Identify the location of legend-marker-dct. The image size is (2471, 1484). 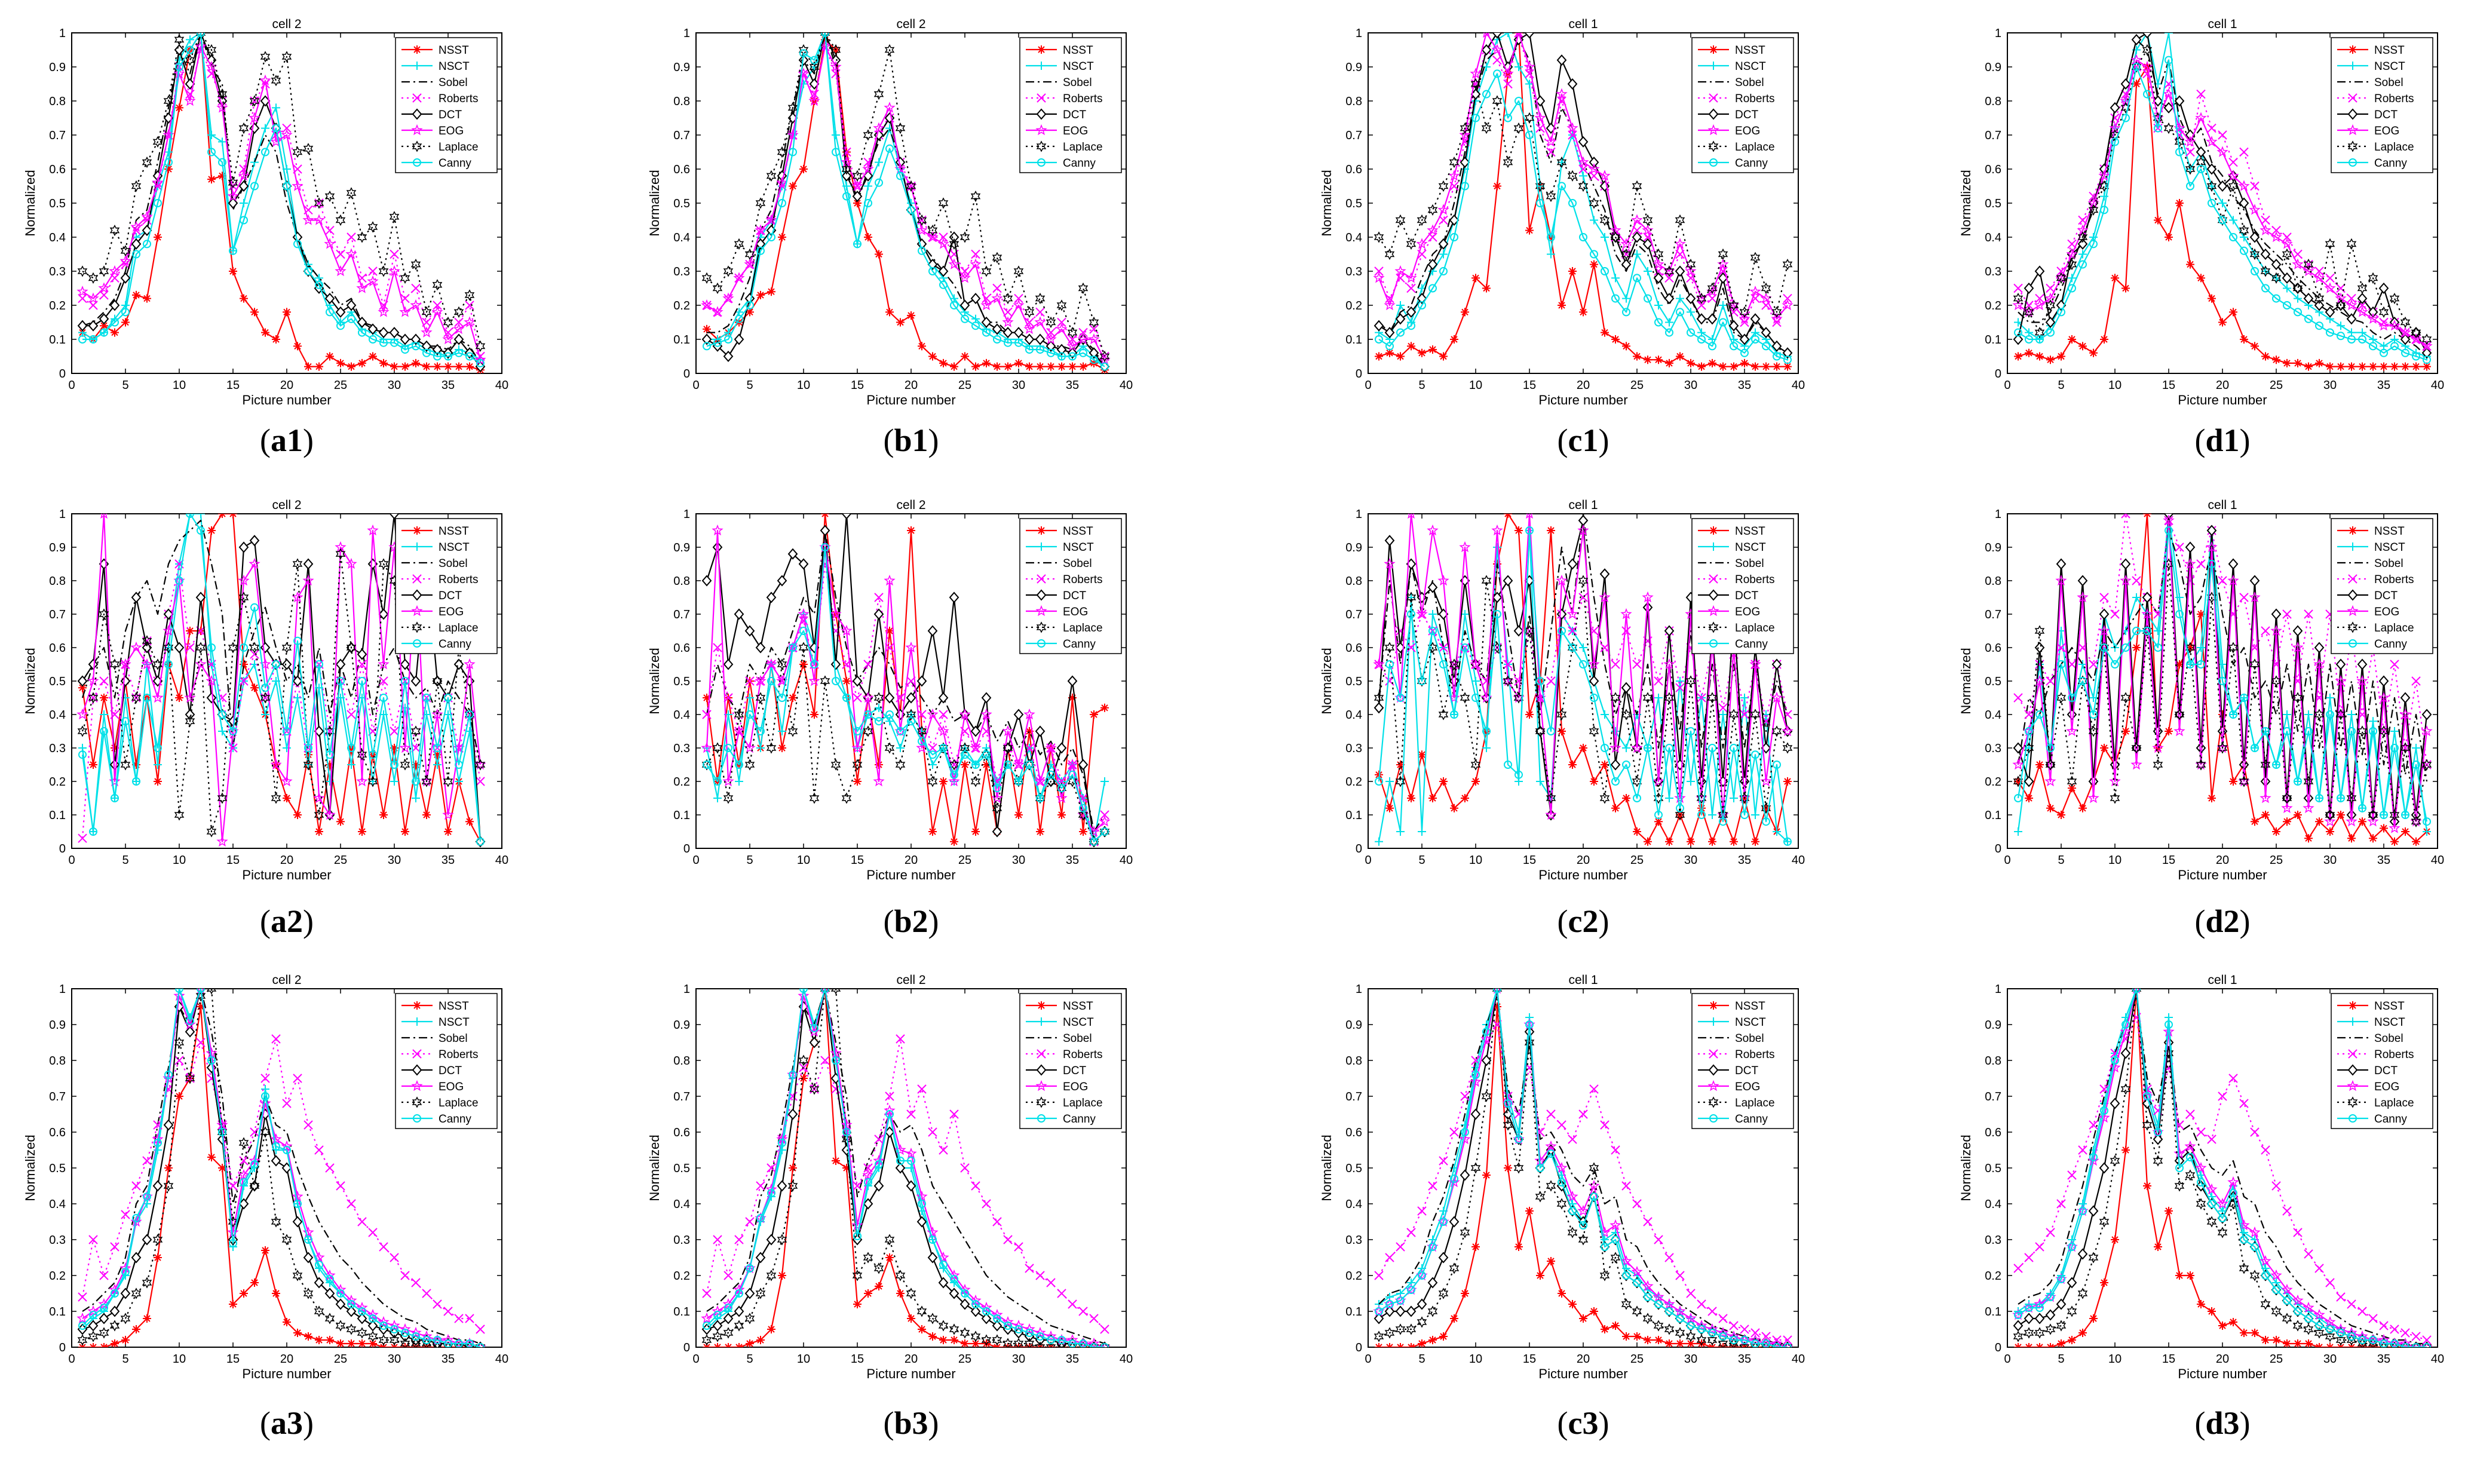
(417, 114).